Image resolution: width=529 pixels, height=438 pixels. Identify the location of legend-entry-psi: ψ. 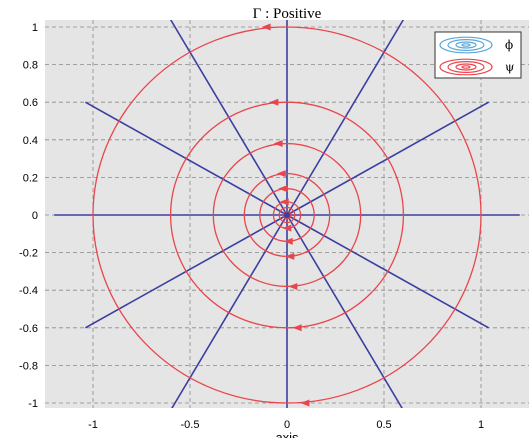
(476, 67).